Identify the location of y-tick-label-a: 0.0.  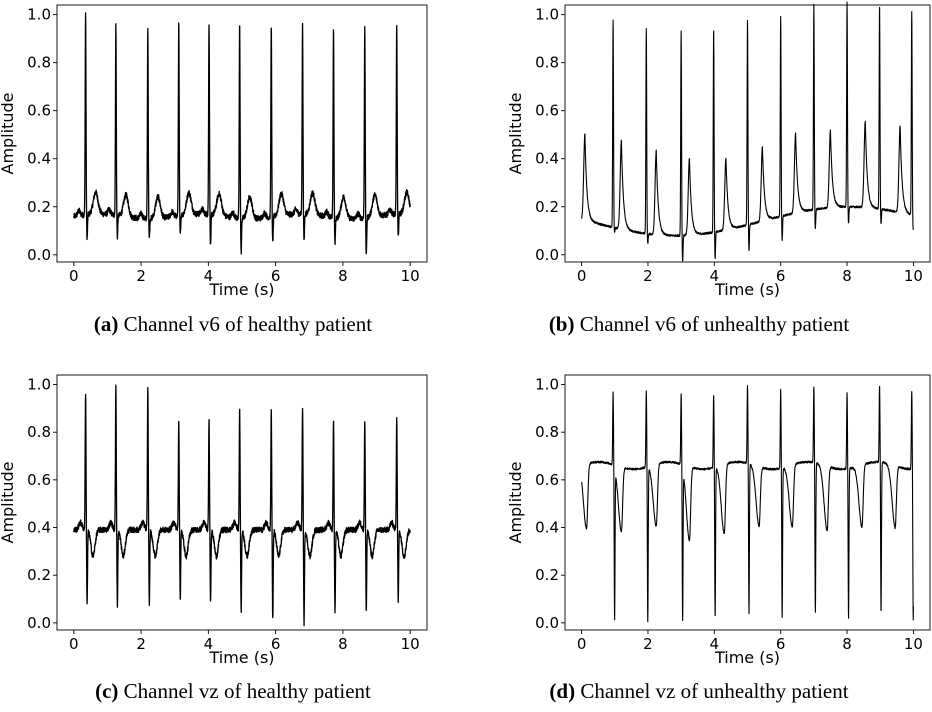
(39, 255).